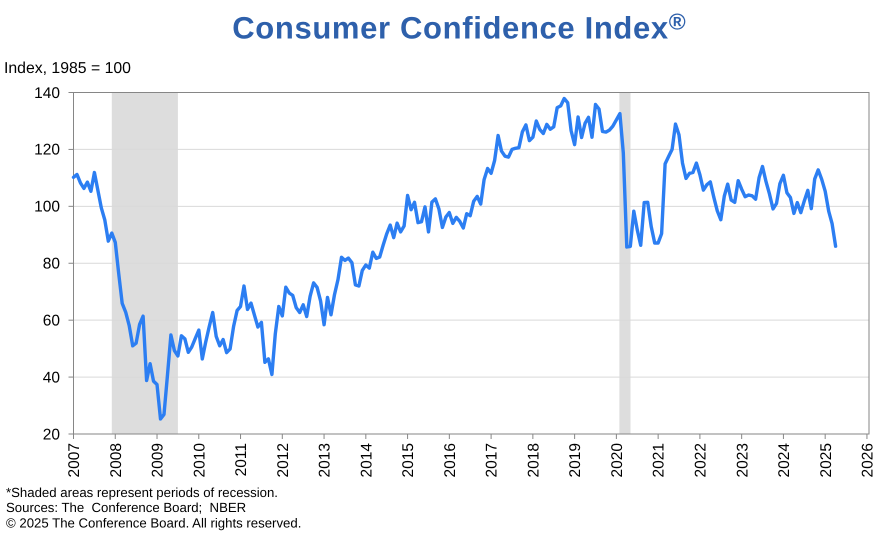  Describe the element at coordinates (52, 320) in the screenshot. I see `svg-text: 60` at that location.